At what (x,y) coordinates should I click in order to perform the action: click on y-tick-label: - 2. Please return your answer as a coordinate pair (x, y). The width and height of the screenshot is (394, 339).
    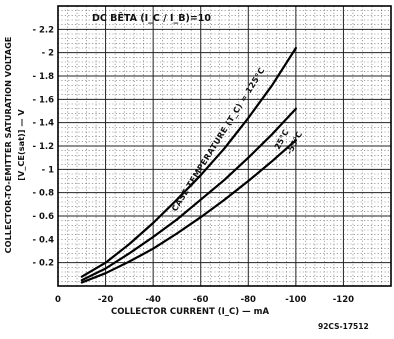
    Looking at the image, I should click on (48, 54).